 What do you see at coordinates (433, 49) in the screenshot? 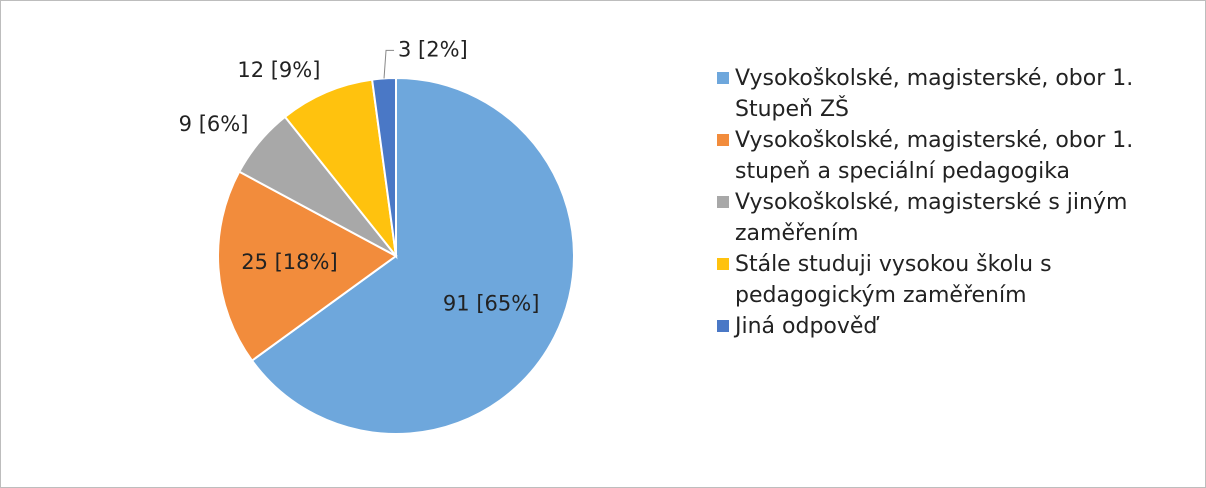
I see `data-label: 3 [2%]` at bounding box center [433, 49].